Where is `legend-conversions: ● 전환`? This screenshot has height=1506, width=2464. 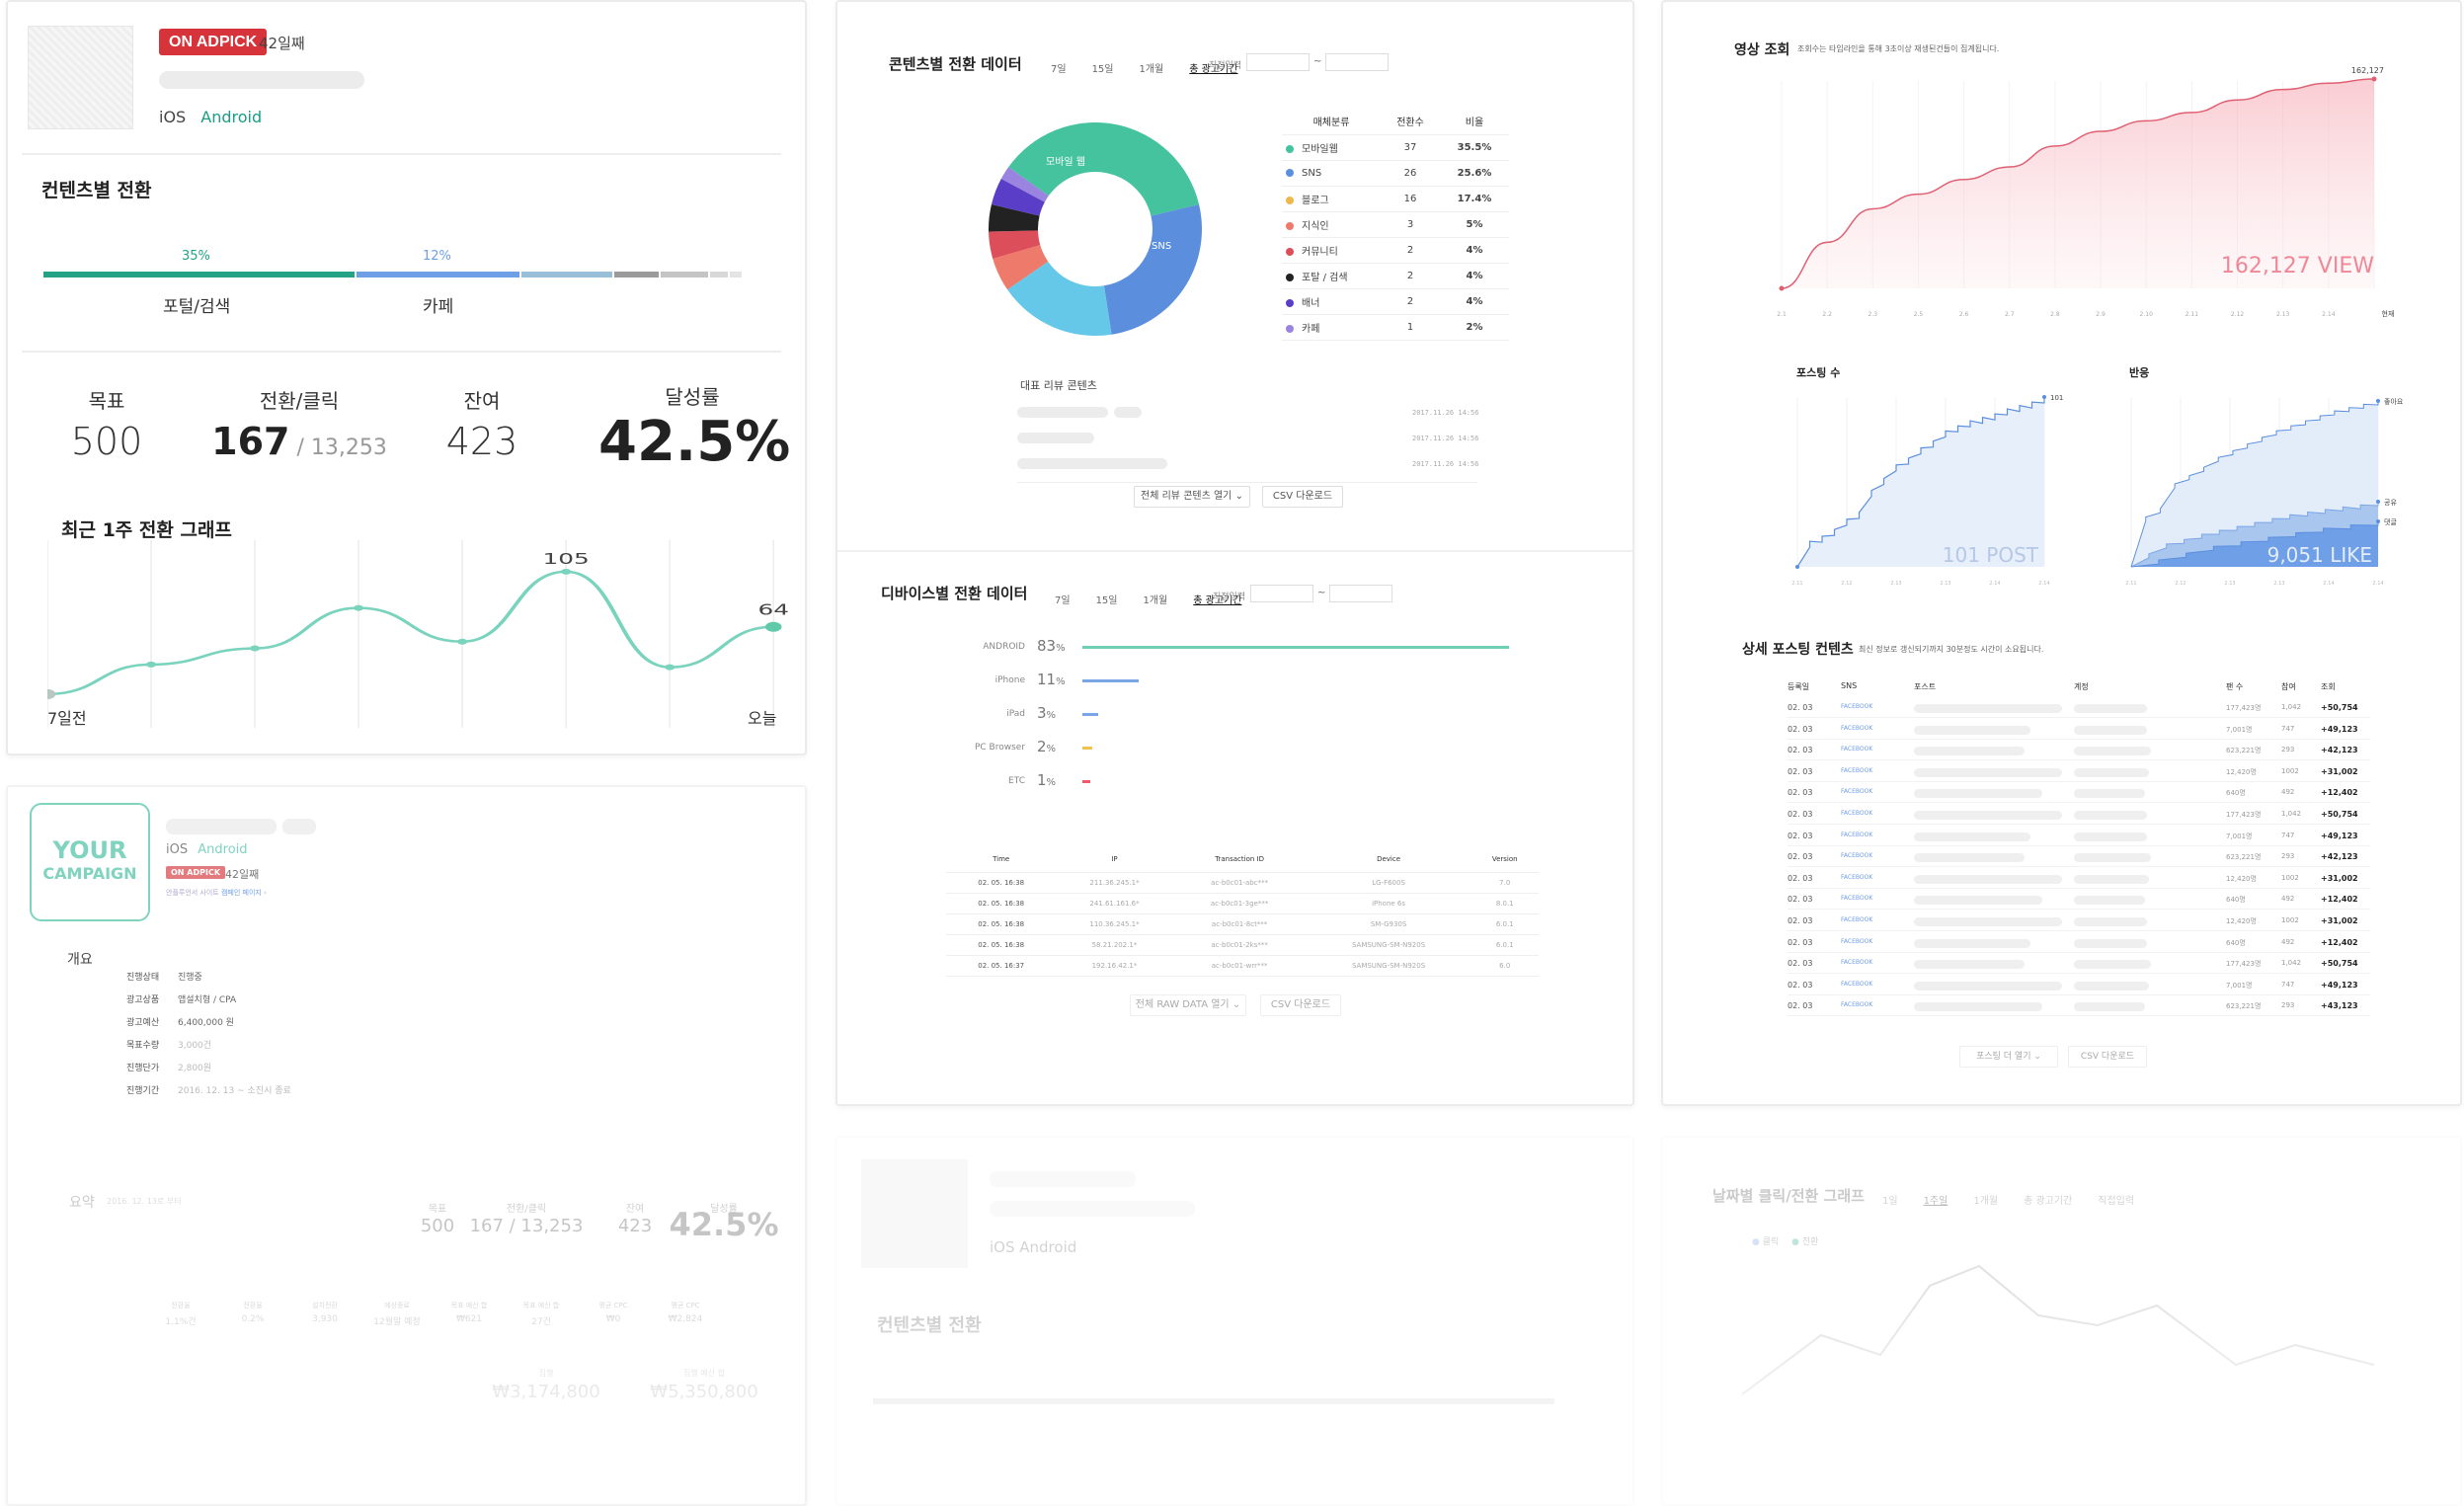 legend-conversions: ● 전환 is located at coordinates (1805, 1242).